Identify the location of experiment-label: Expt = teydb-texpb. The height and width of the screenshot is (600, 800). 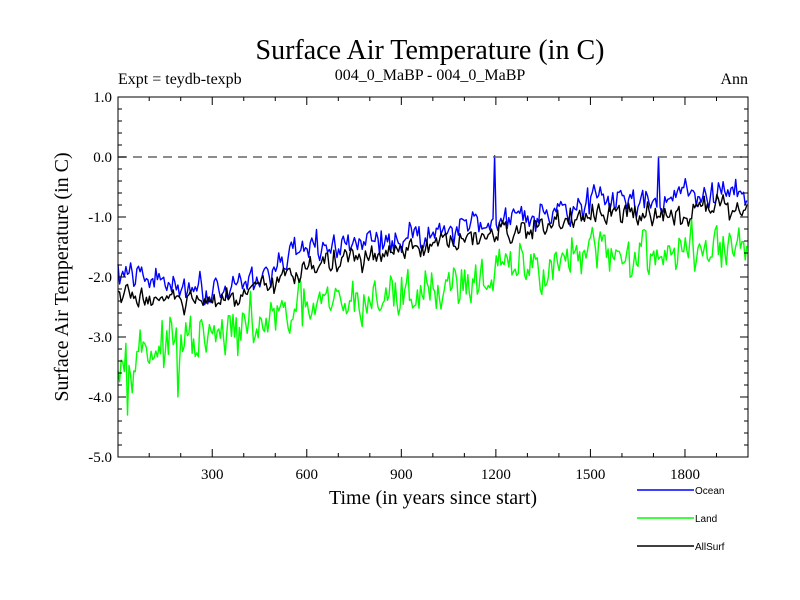
(180, 79).